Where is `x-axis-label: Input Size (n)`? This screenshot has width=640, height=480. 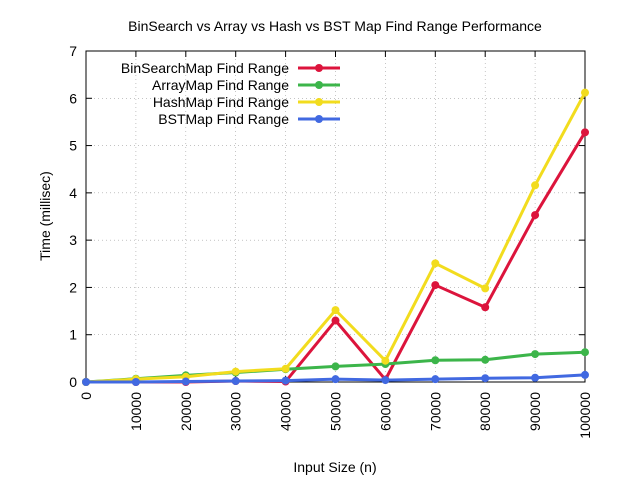
x-axis-label: Input Size (n) is located at coordinates (334, 467).